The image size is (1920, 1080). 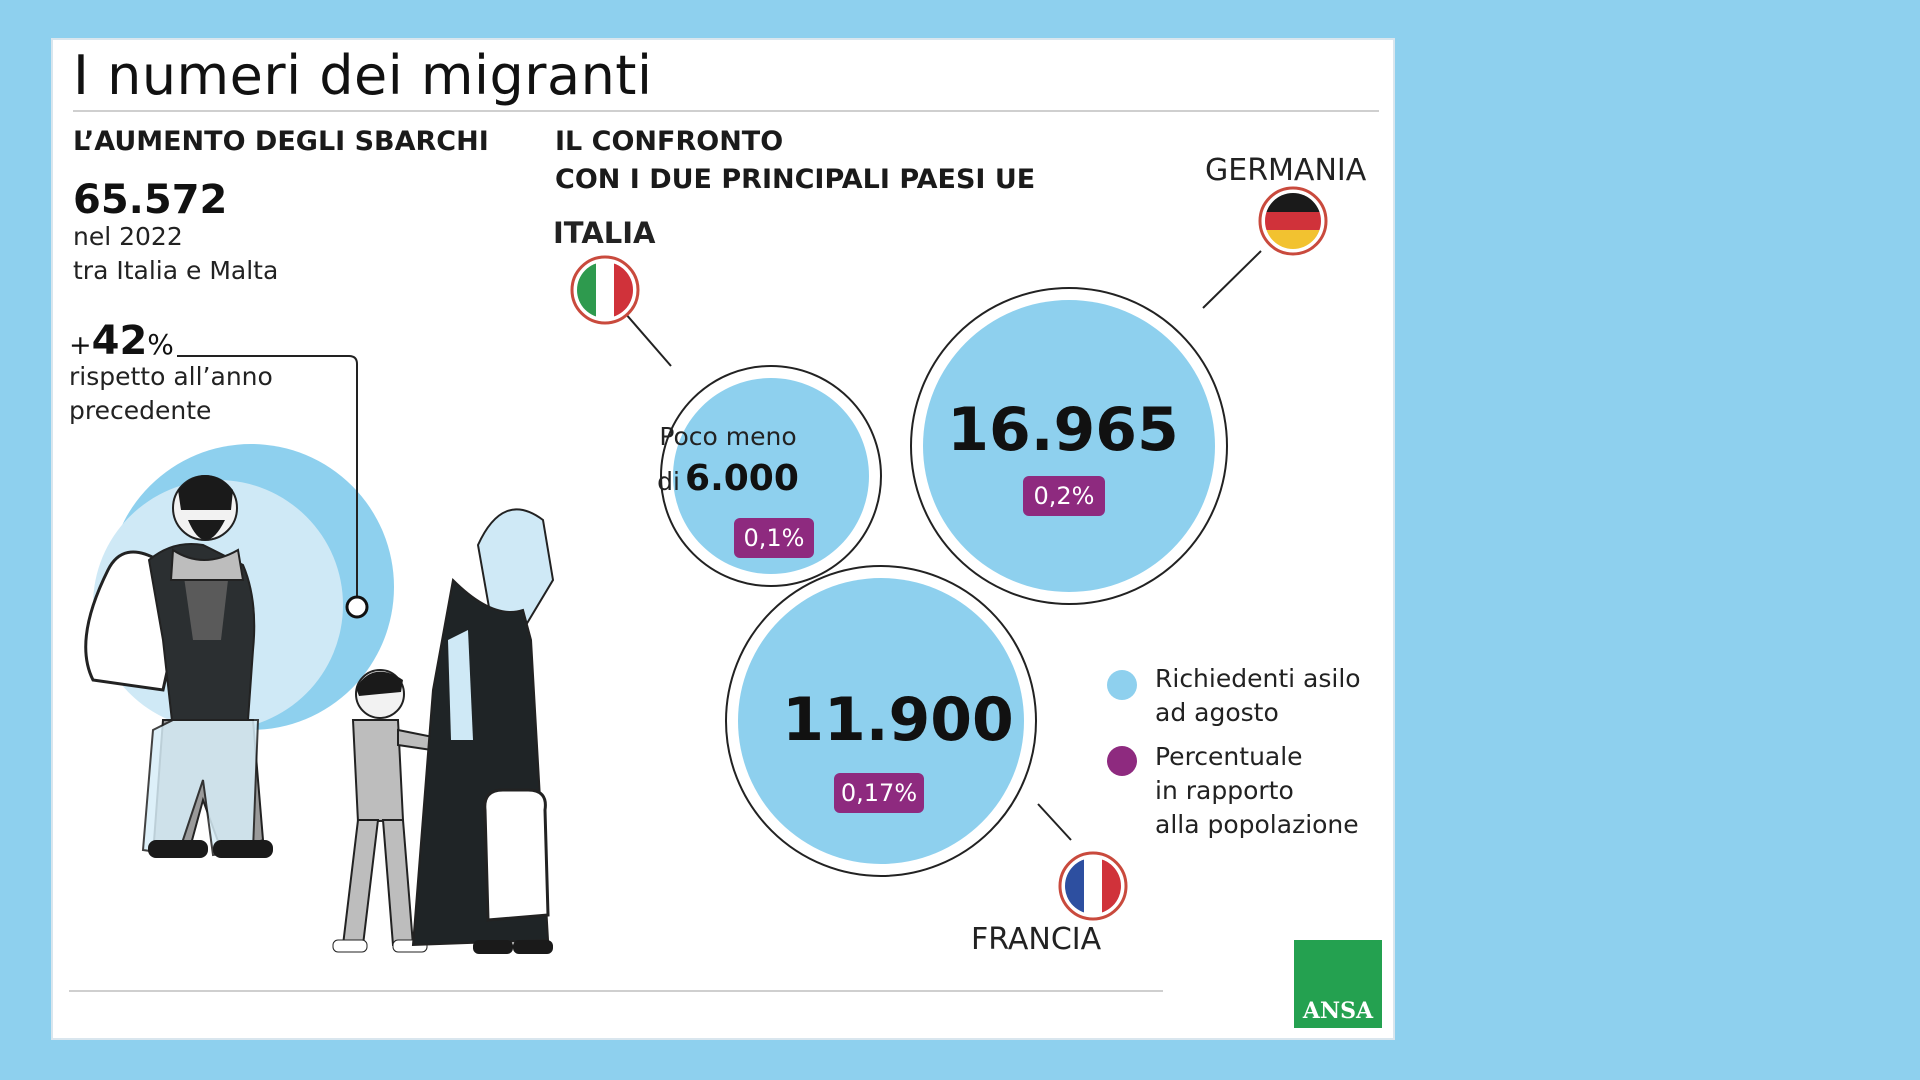 What do you see at coordinates (160, 344) in the screenshot?
I see `sbarchi-change-symbol: %` at bounding box center [160, 344].